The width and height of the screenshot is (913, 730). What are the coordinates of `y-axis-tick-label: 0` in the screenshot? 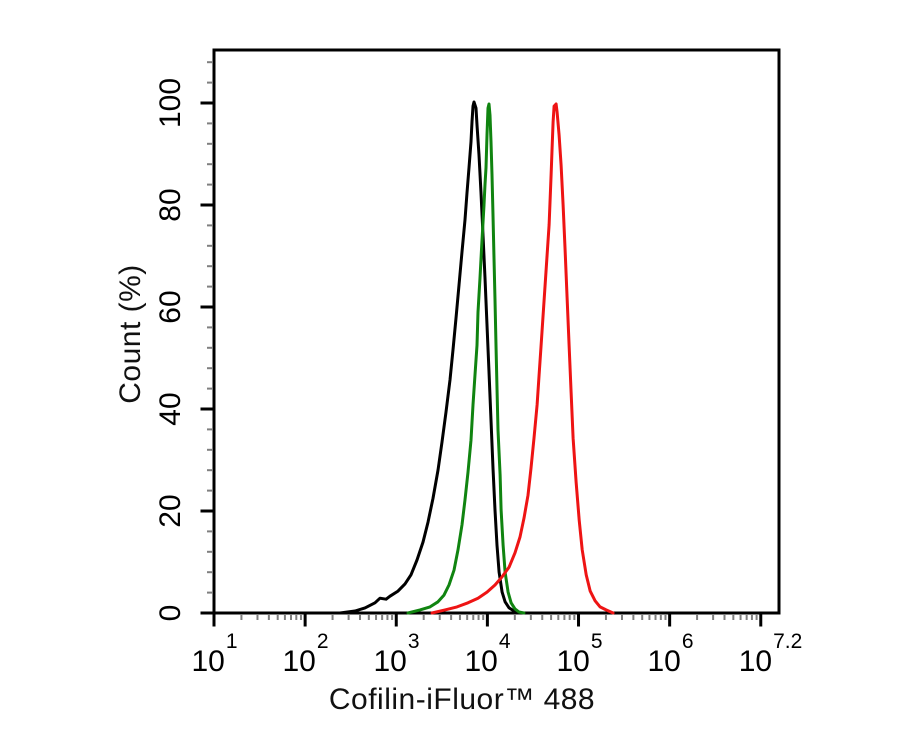 It's located at (170, 613).